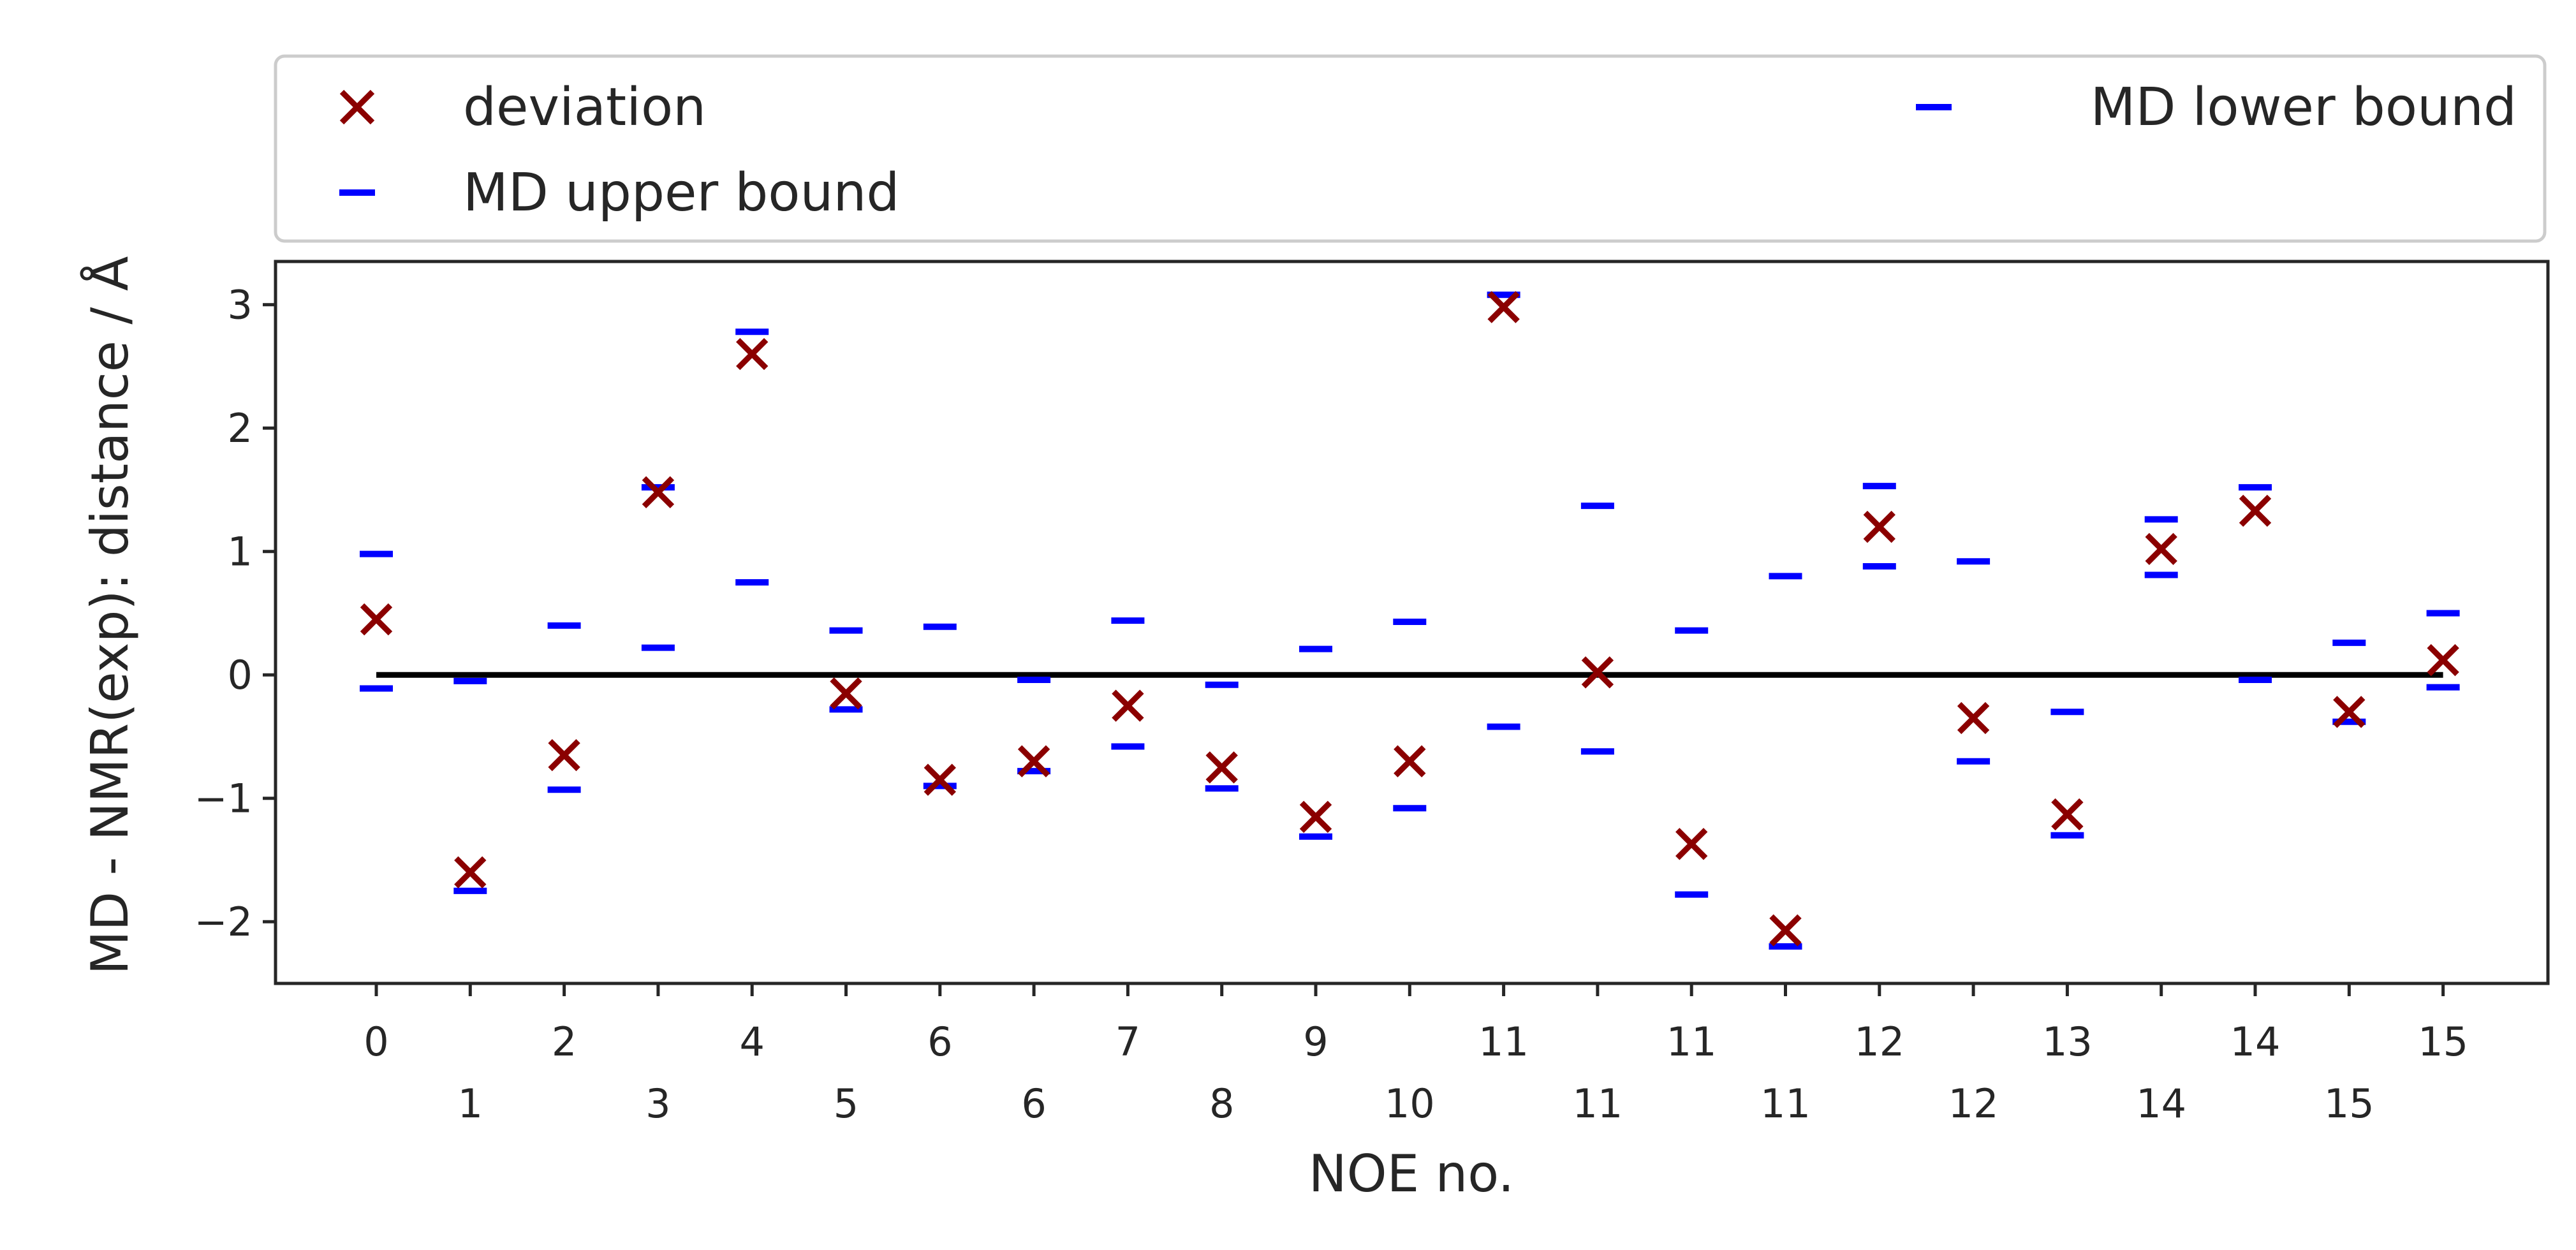 This screenshot has height=1250, width=2576. What do you see at coordinates (657, 1103) in the screenshot?
I see `x-tick-label: 3` at bounding box center [657, 1103].